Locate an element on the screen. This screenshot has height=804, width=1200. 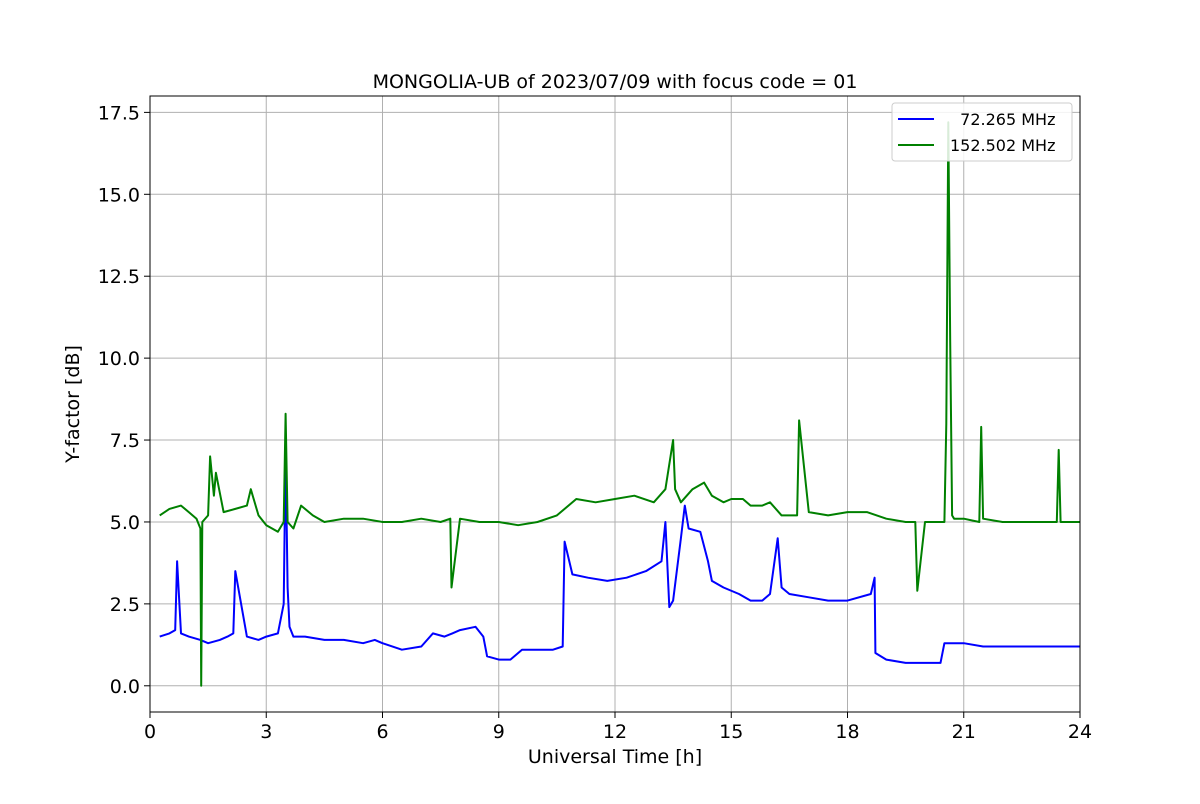
y-tick-label: 2.5 is located at coordinates (125, 605).